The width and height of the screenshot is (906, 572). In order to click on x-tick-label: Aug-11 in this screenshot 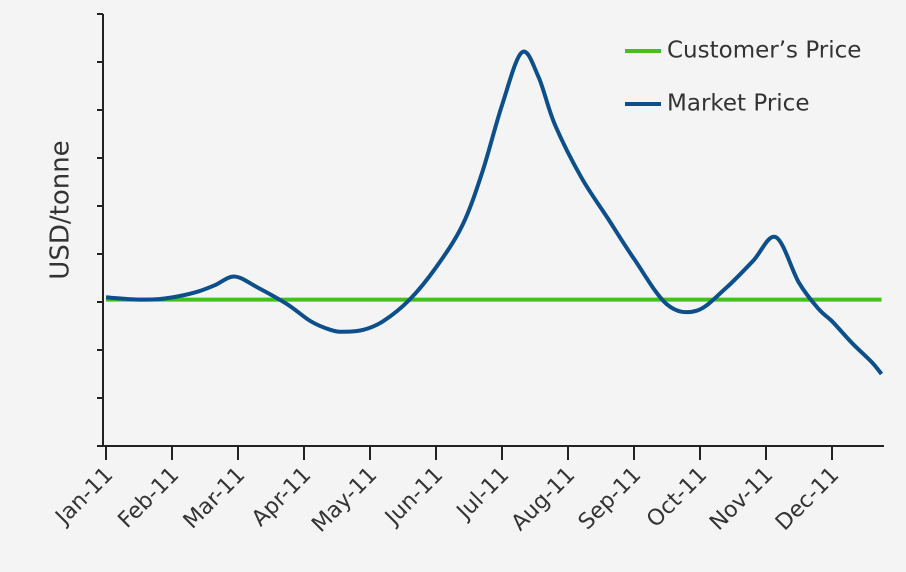, I will do `click(543, 499)`.